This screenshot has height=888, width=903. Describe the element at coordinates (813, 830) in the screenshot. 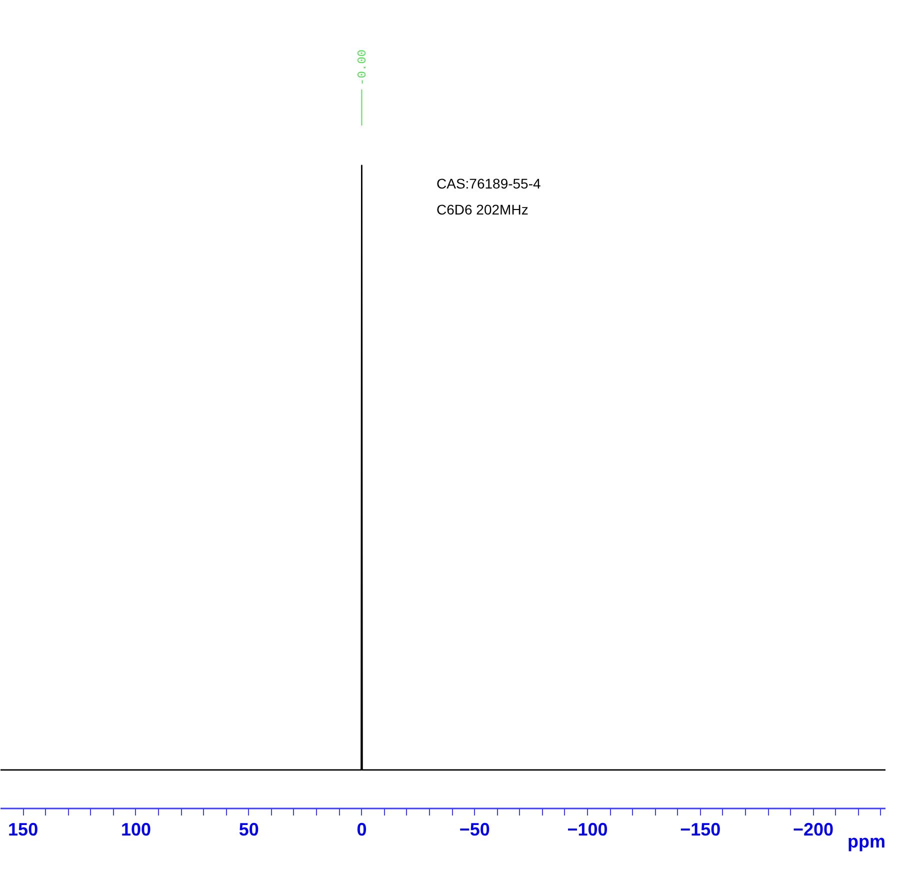

I see `x-tick-label: −200` at that location.